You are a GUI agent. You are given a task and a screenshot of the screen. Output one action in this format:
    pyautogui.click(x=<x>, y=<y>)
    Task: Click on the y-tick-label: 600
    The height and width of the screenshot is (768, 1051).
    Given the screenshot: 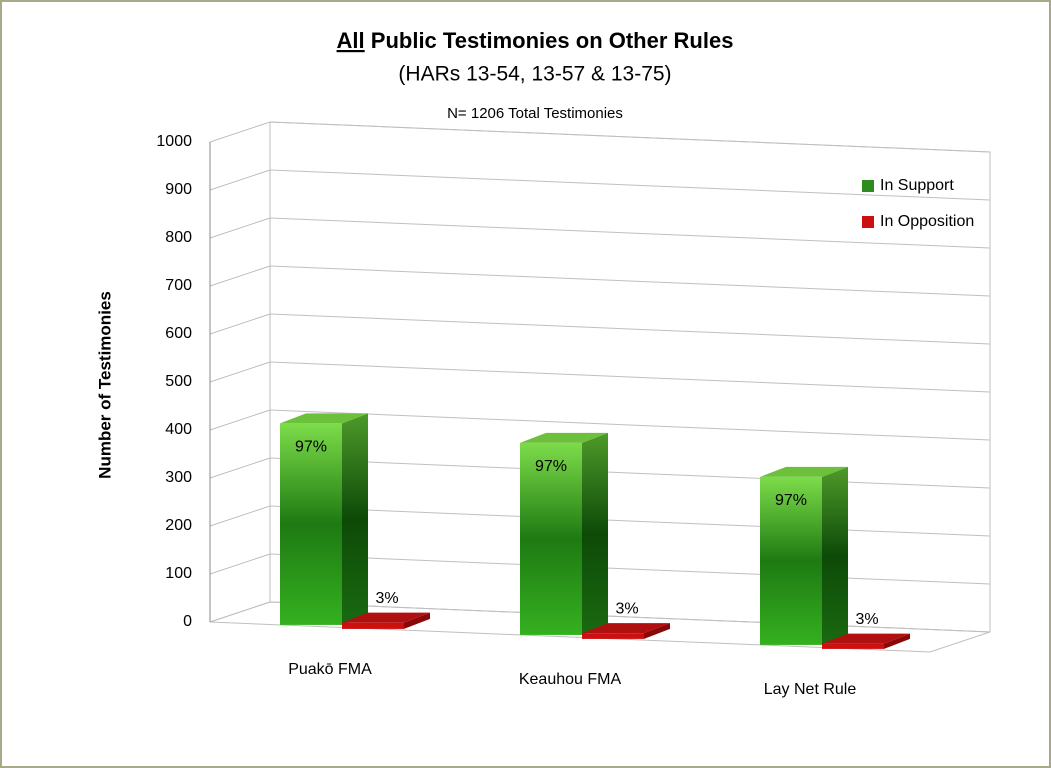 What is the action you would take?
    pyautogui.click(x=178, y=333)
    